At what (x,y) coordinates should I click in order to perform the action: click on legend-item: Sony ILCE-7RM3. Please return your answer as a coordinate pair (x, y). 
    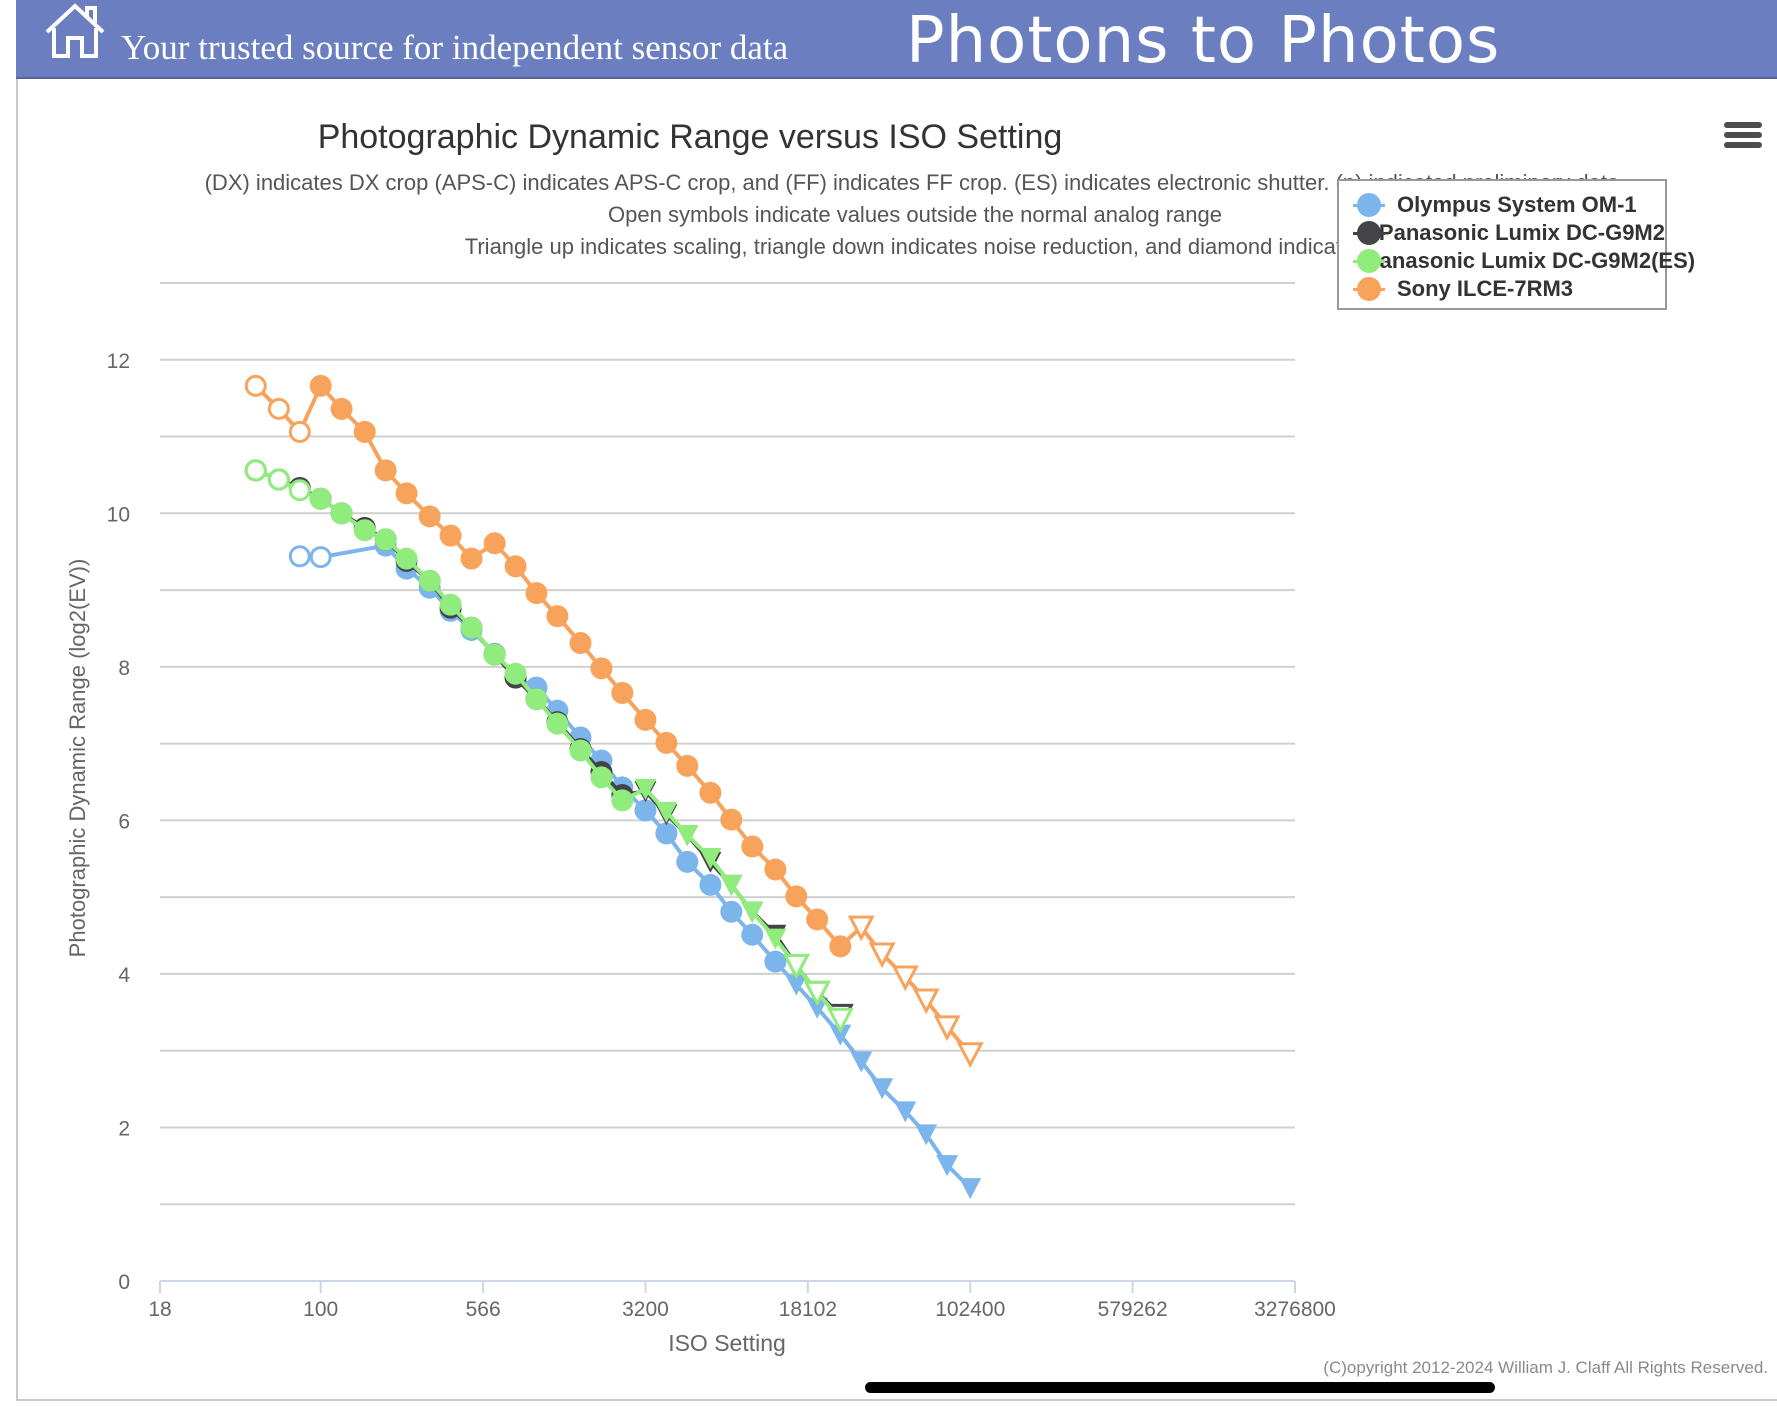
    Looking at the image, I should click on (1509, 289).